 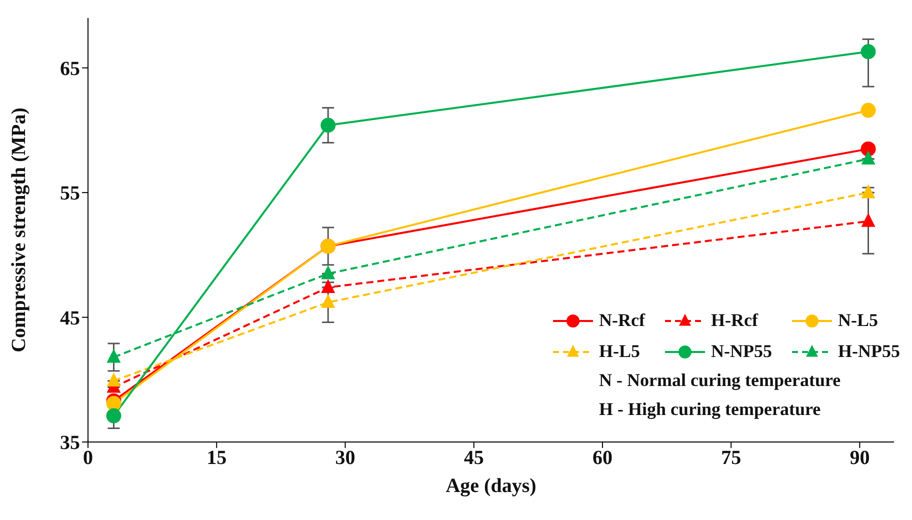 I want to click on legend-label: H-NP55, so click(x=869, y=351).